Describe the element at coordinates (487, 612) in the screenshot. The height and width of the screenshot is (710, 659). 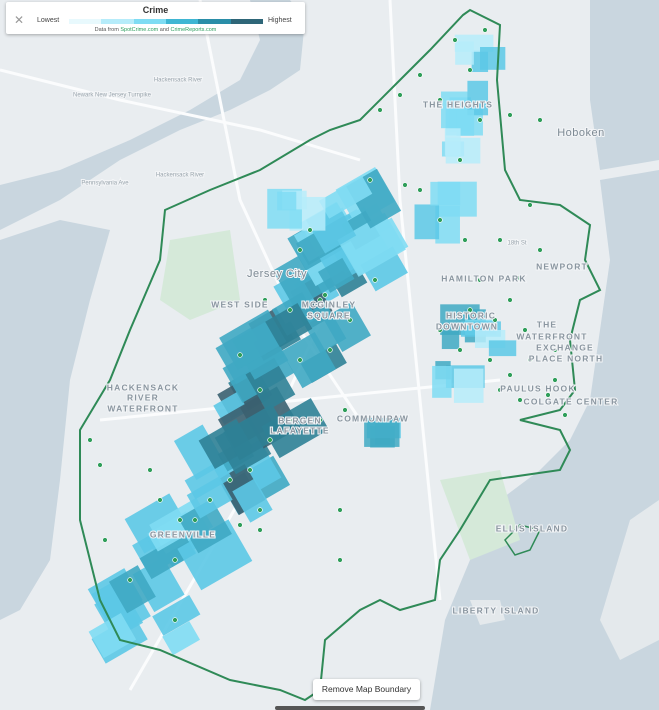
I see `island` at that location.